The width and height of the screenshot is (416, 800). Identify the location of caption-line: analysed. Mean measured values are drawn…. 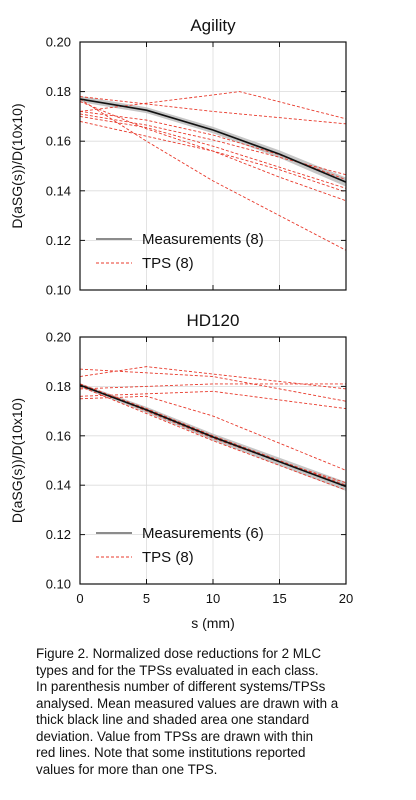
(187, 703).